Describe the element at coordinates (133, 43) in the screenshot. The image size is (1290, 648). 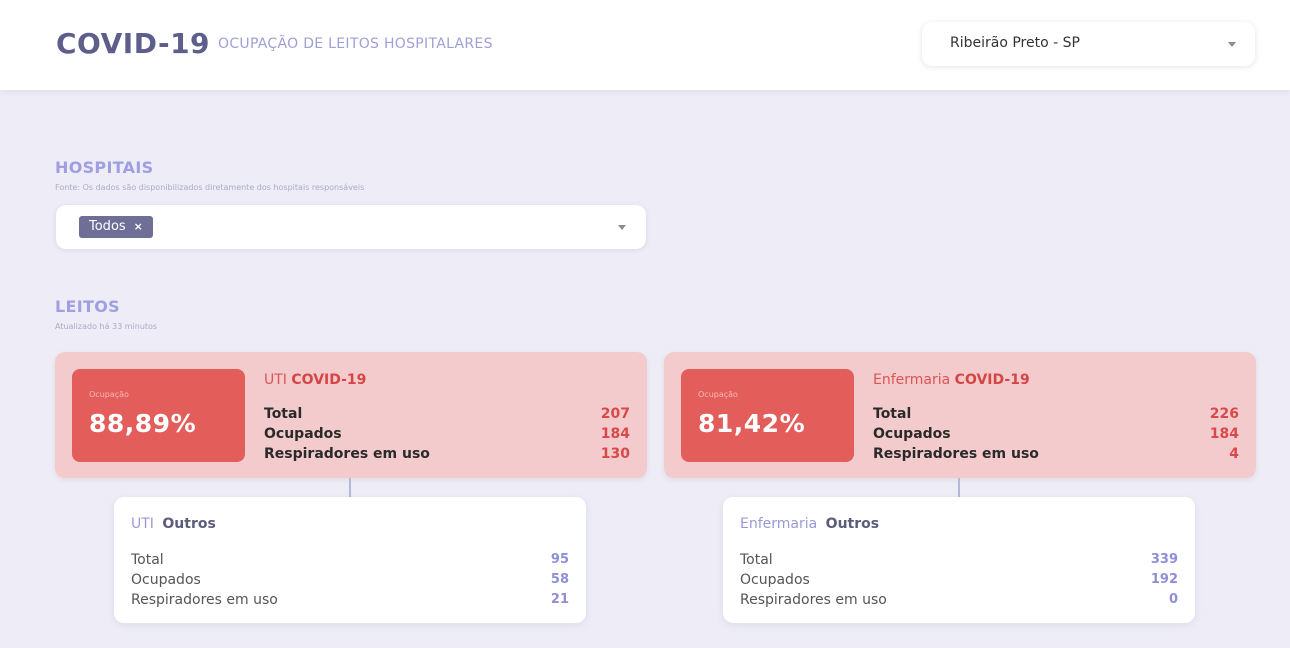
I see `app-title: COVID-19` at that location.